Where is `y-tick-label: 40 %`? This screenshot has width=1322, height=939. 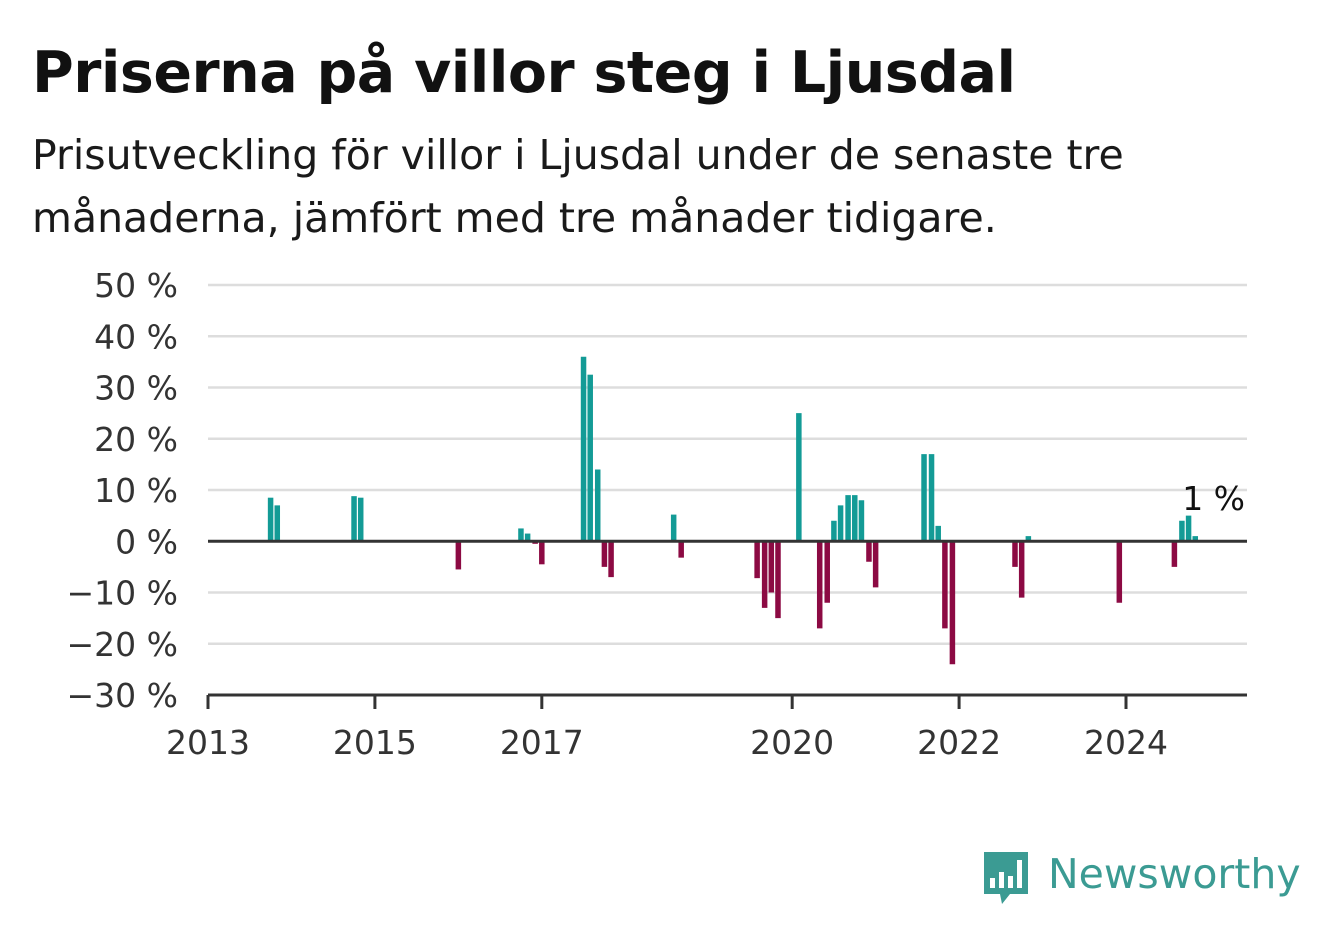
y-tick-label: 40 % is located at coordinates (136, 336).